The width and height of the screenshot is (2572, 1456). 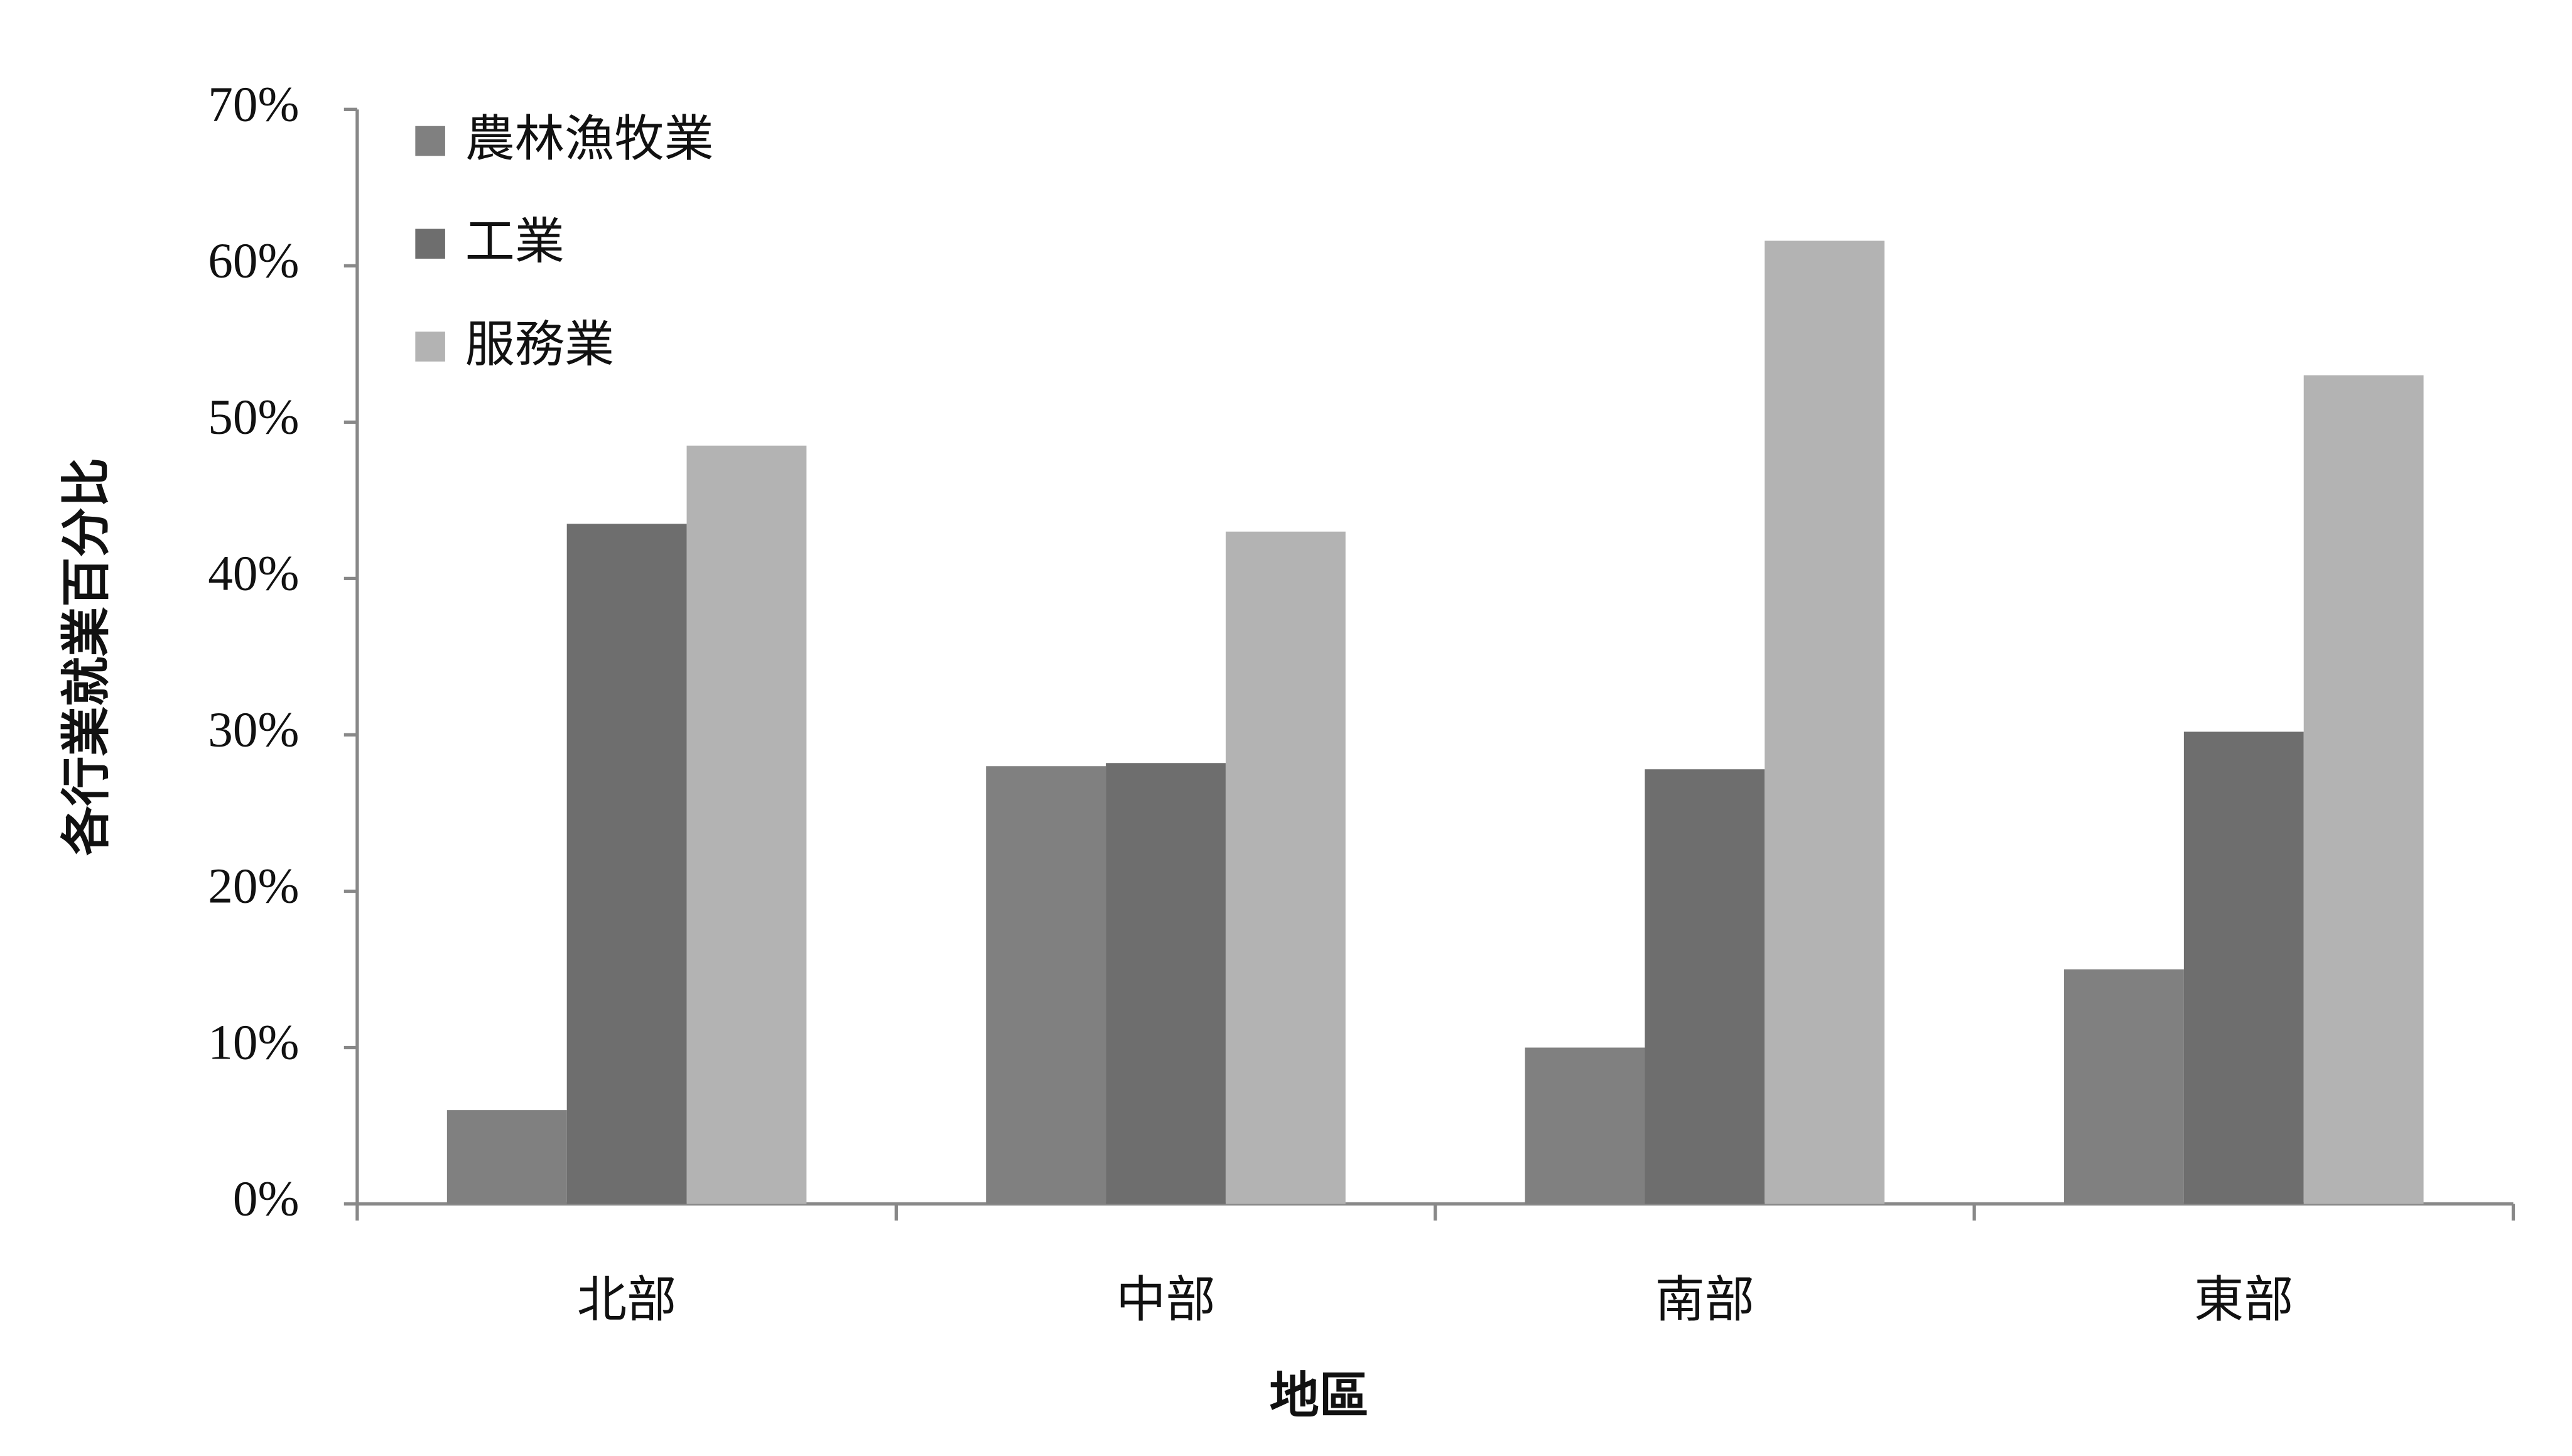 I want to click on legend-label: 服務業, so click(x=540, y=344).